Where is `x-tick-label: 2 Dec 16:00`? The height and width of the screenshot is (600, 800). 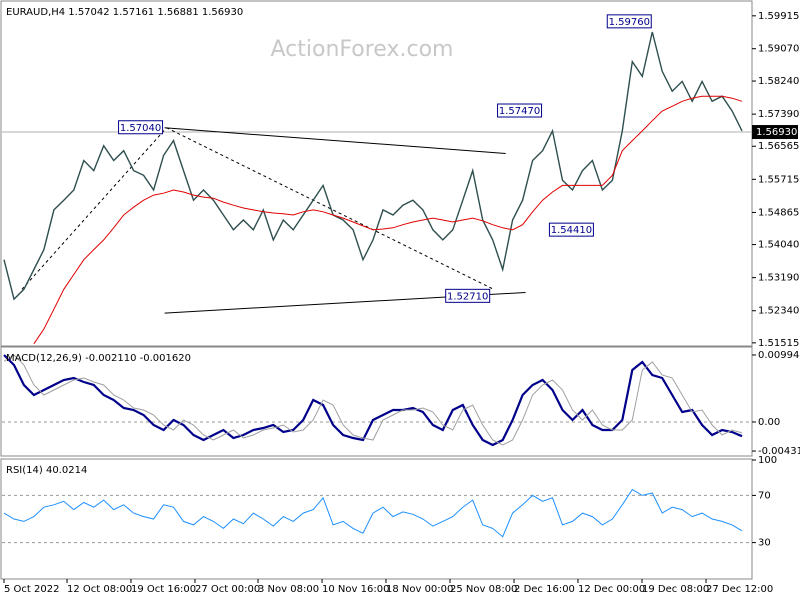
x-tick-label: 2 Dec 16:00 is located at coordinates (544, 589).